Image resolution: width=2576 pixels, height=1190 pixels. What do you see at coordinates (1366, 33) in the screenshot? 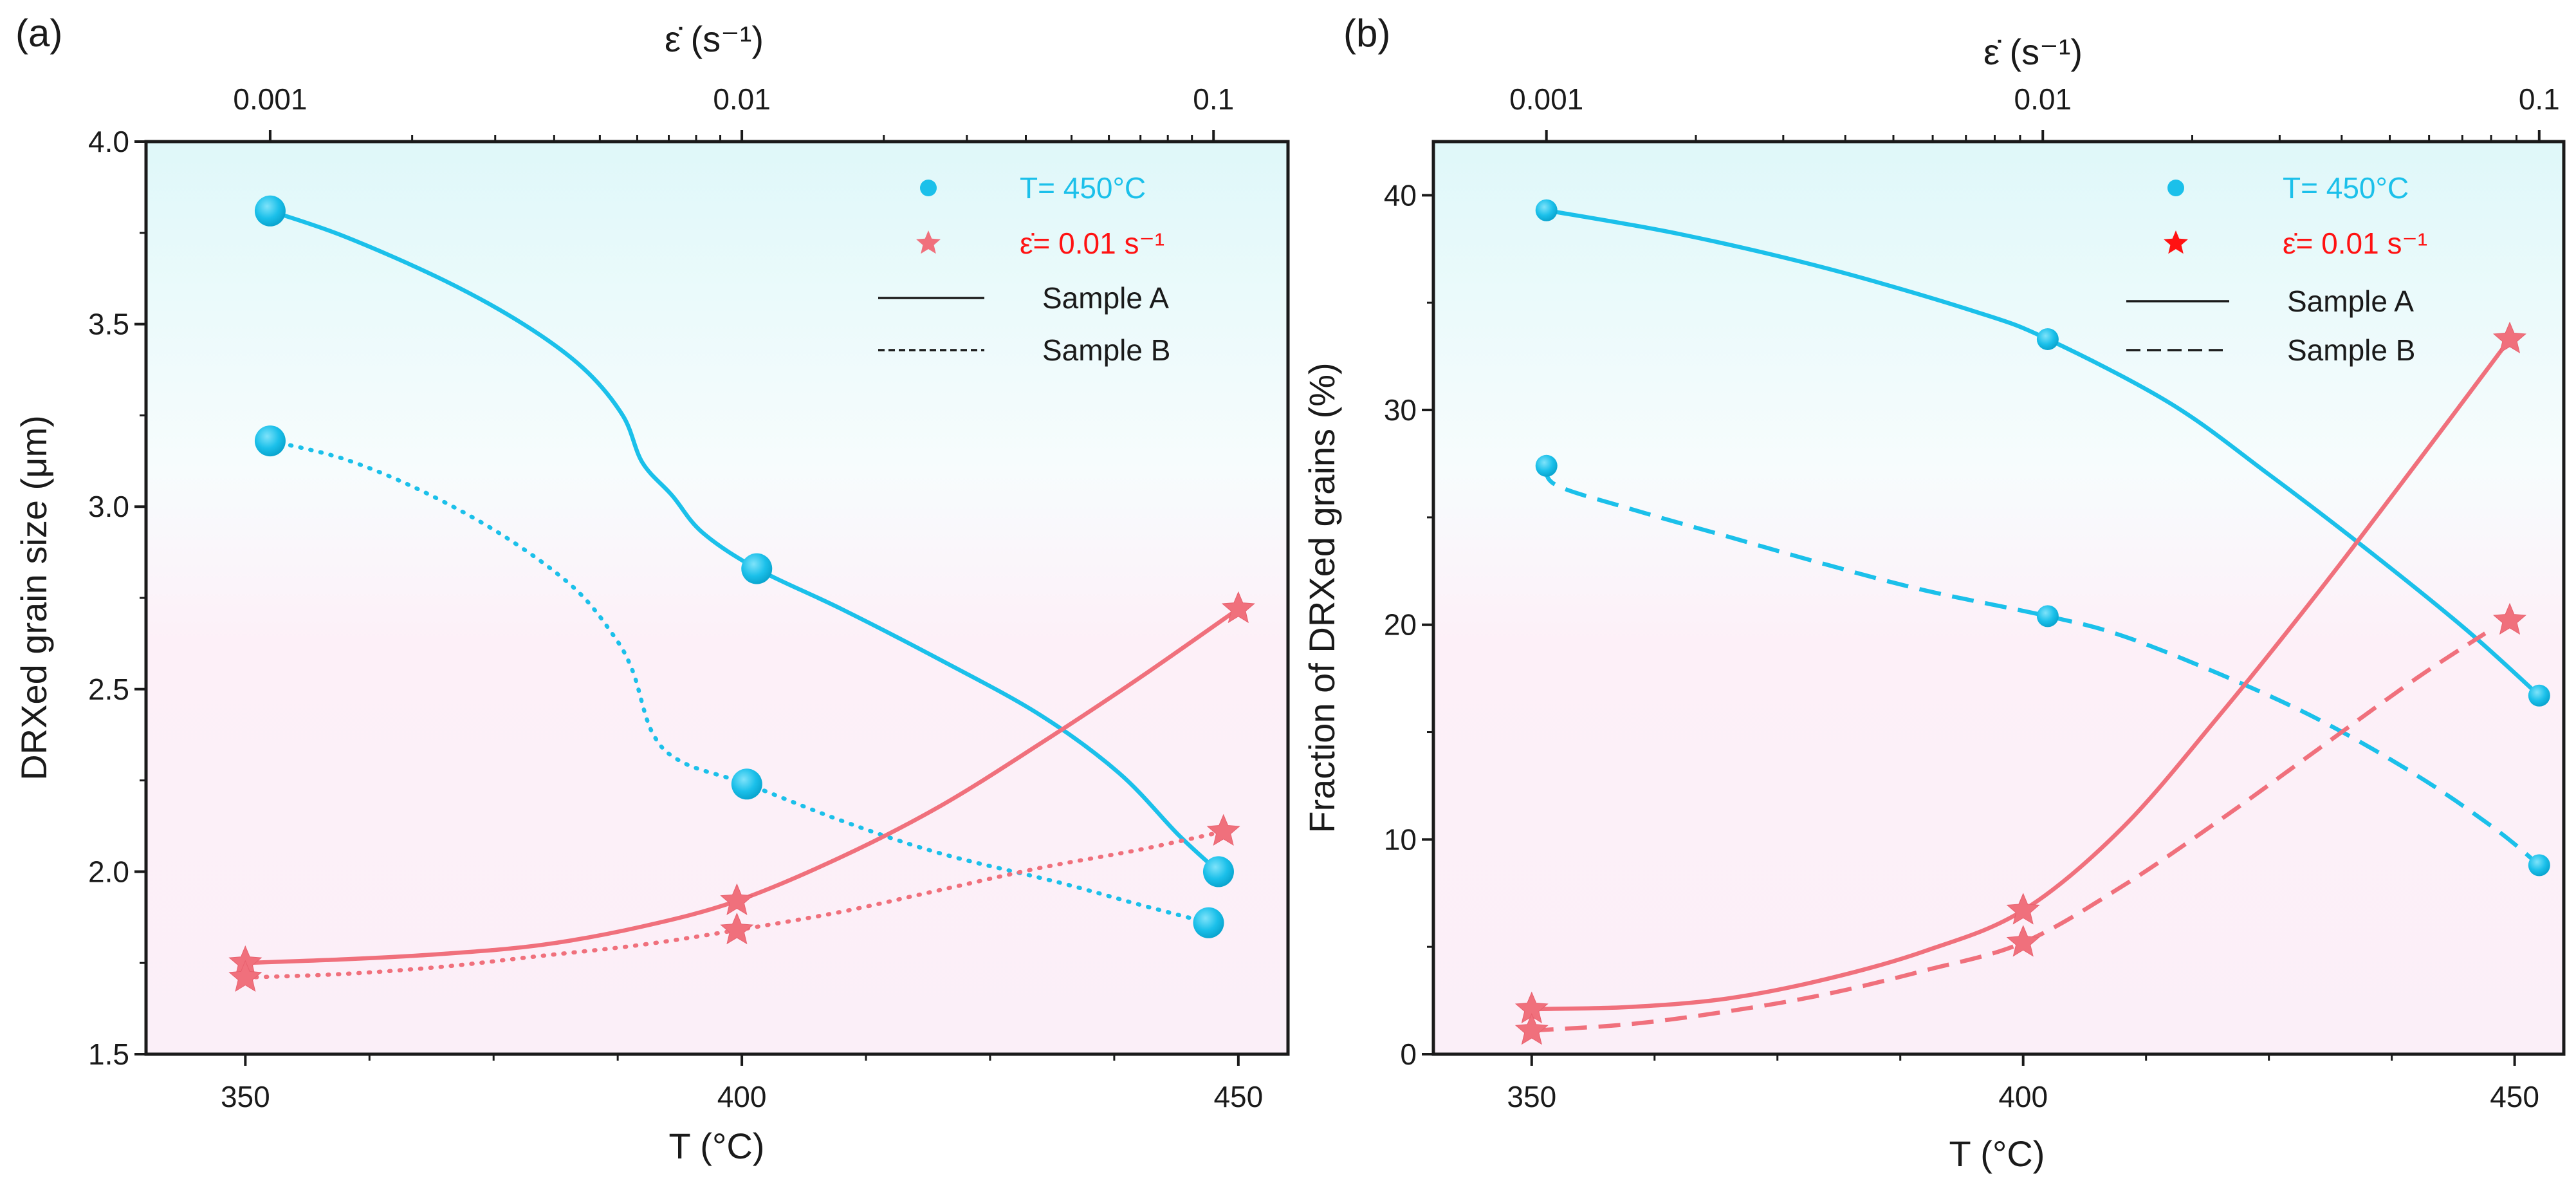
I see `panel-label-b: (b)` at bounding box center [1366, 33].